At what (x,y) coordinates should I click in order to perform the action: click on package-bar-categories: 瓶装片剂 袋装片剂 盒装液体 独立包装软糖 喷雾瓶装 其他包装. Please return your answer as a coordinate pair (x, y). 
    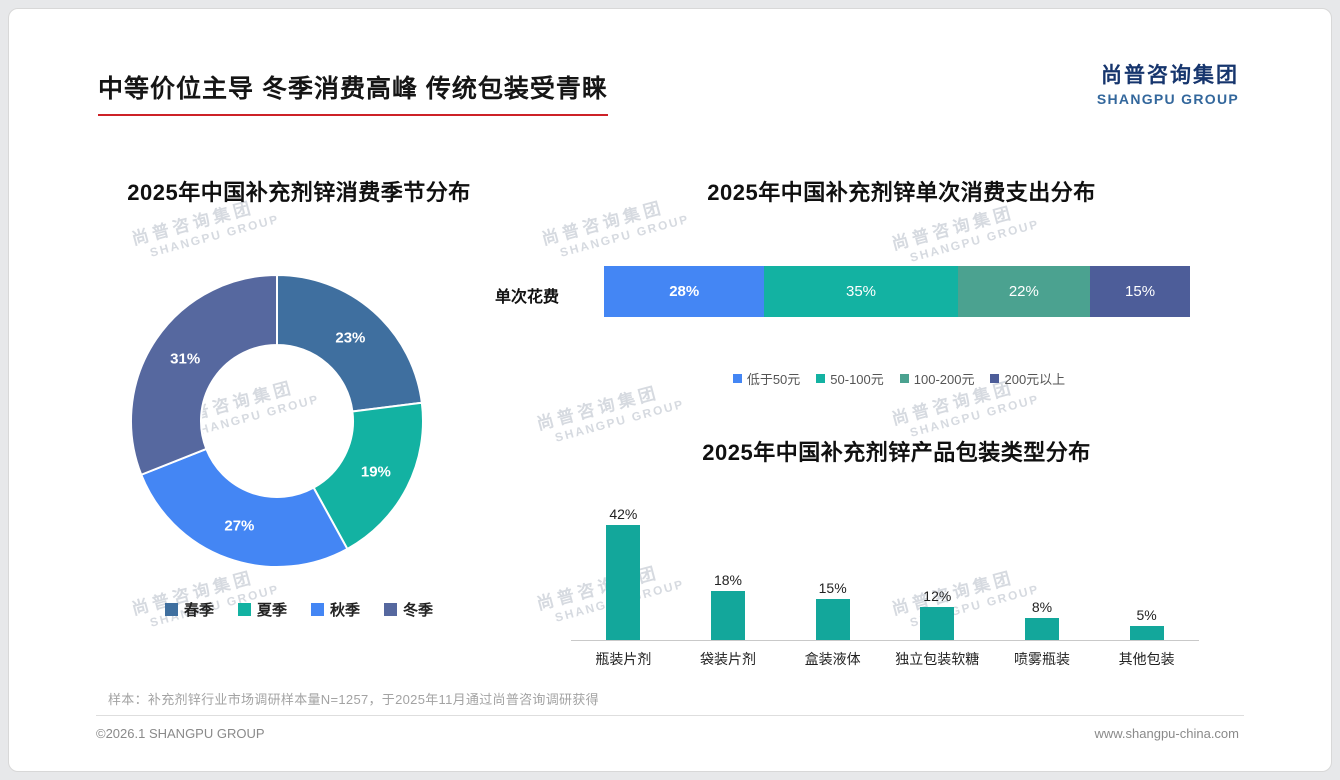
    Looking at the image, I should click on (885, 659).